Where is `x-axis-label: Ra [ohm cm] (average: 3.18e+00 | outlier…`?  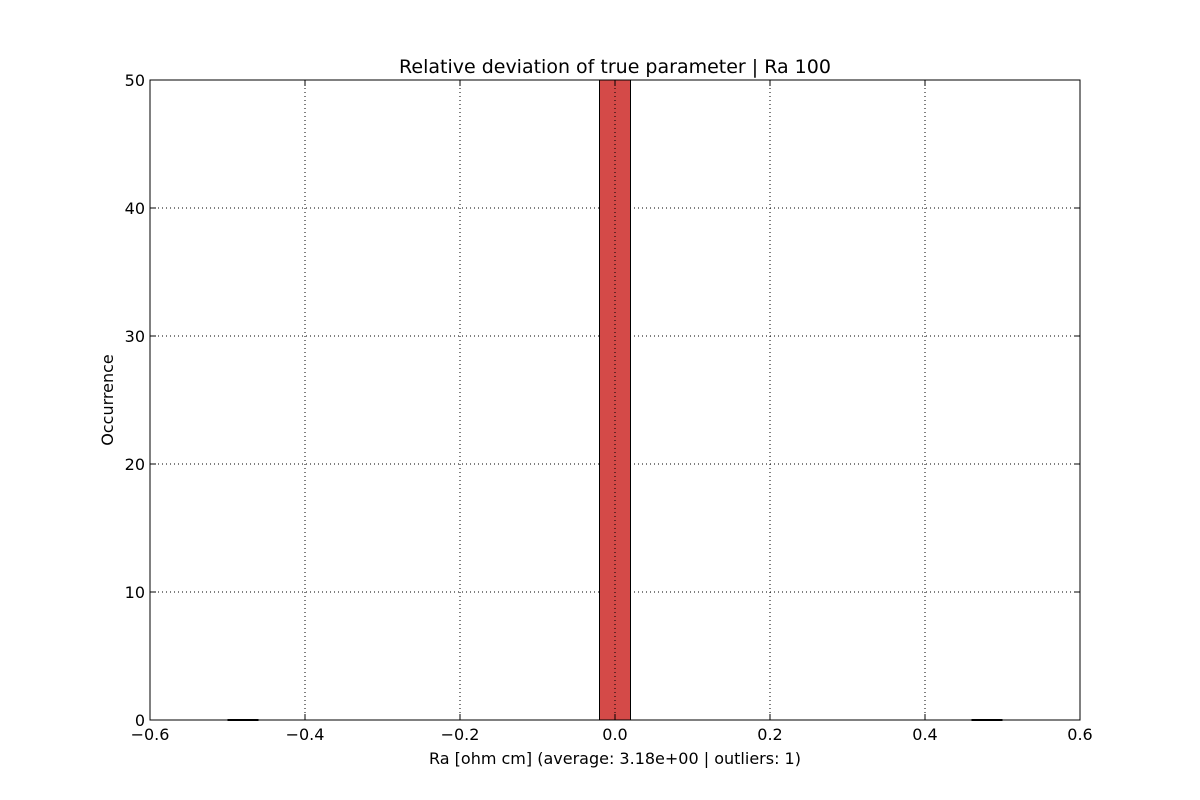
x-axis-label: Ra [ohm cm] (average: 3.18e+00 | outlier… is located at coordinates (615, 758).